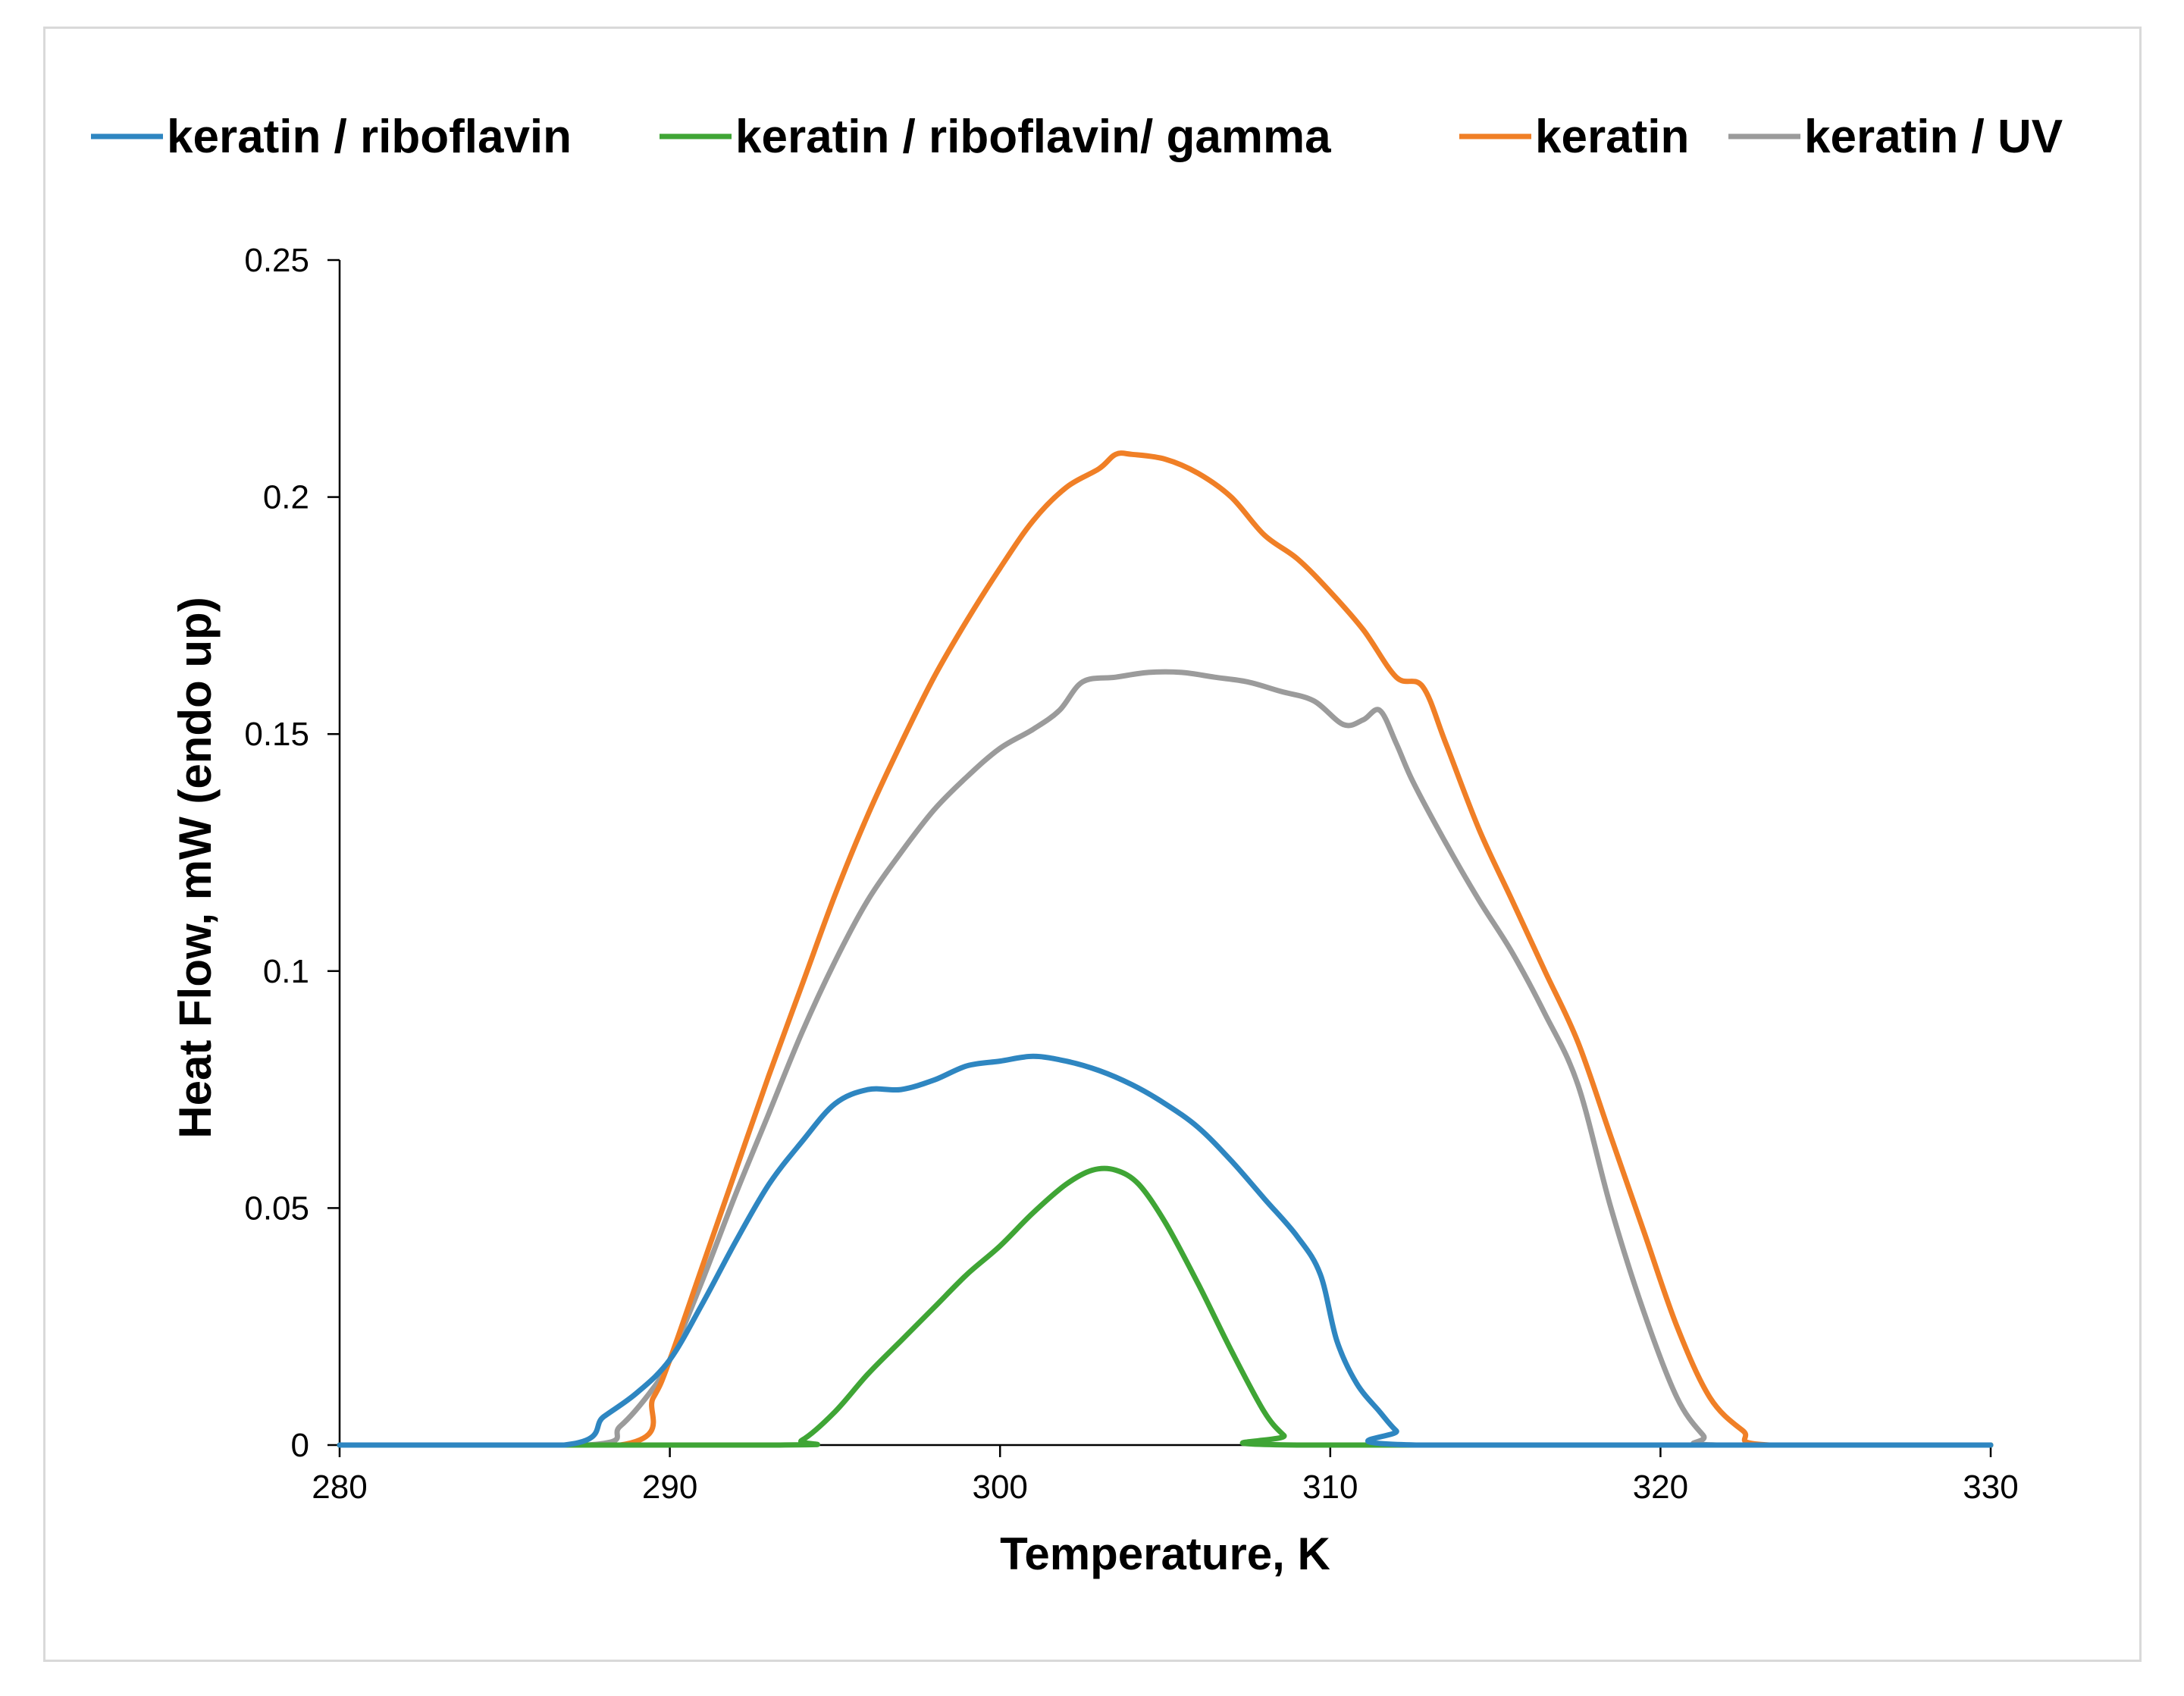 Image resolution: width=2184 pixels, height=1696 pixels. What do you see at coordinates (369, 137) in the screenshot?
I see `legend-label-keratin-riboflavin: keratin / riboflavin` at bounding box center [369, 137].